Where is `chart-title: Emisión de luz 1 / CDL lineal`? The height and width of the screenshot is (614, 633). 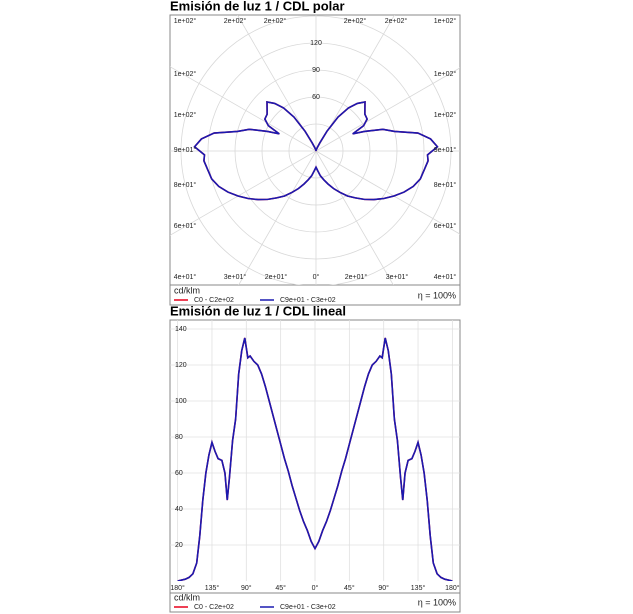 chart-title: Emisión de luz 1 / CDL lineal is located at coordinates (258, 310).